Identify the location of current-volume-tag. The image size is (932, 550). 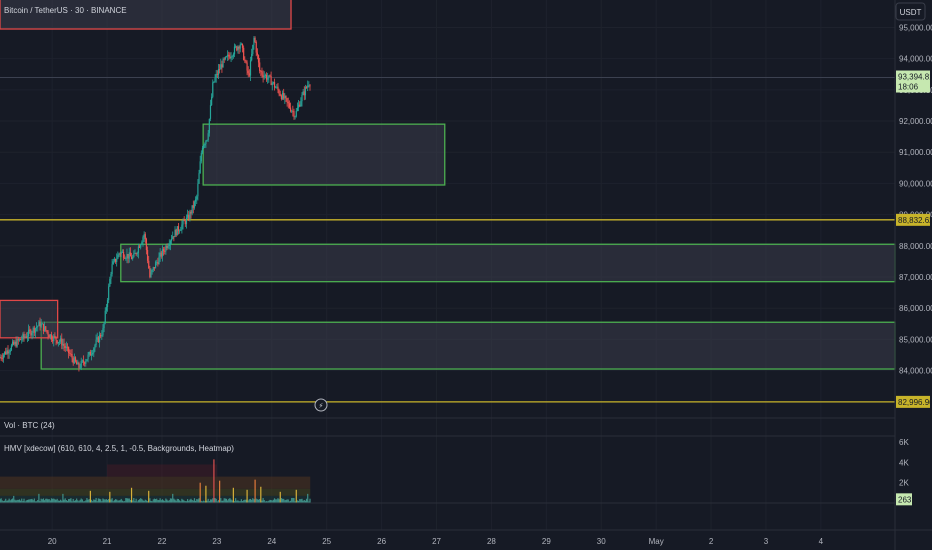
(904, 499).